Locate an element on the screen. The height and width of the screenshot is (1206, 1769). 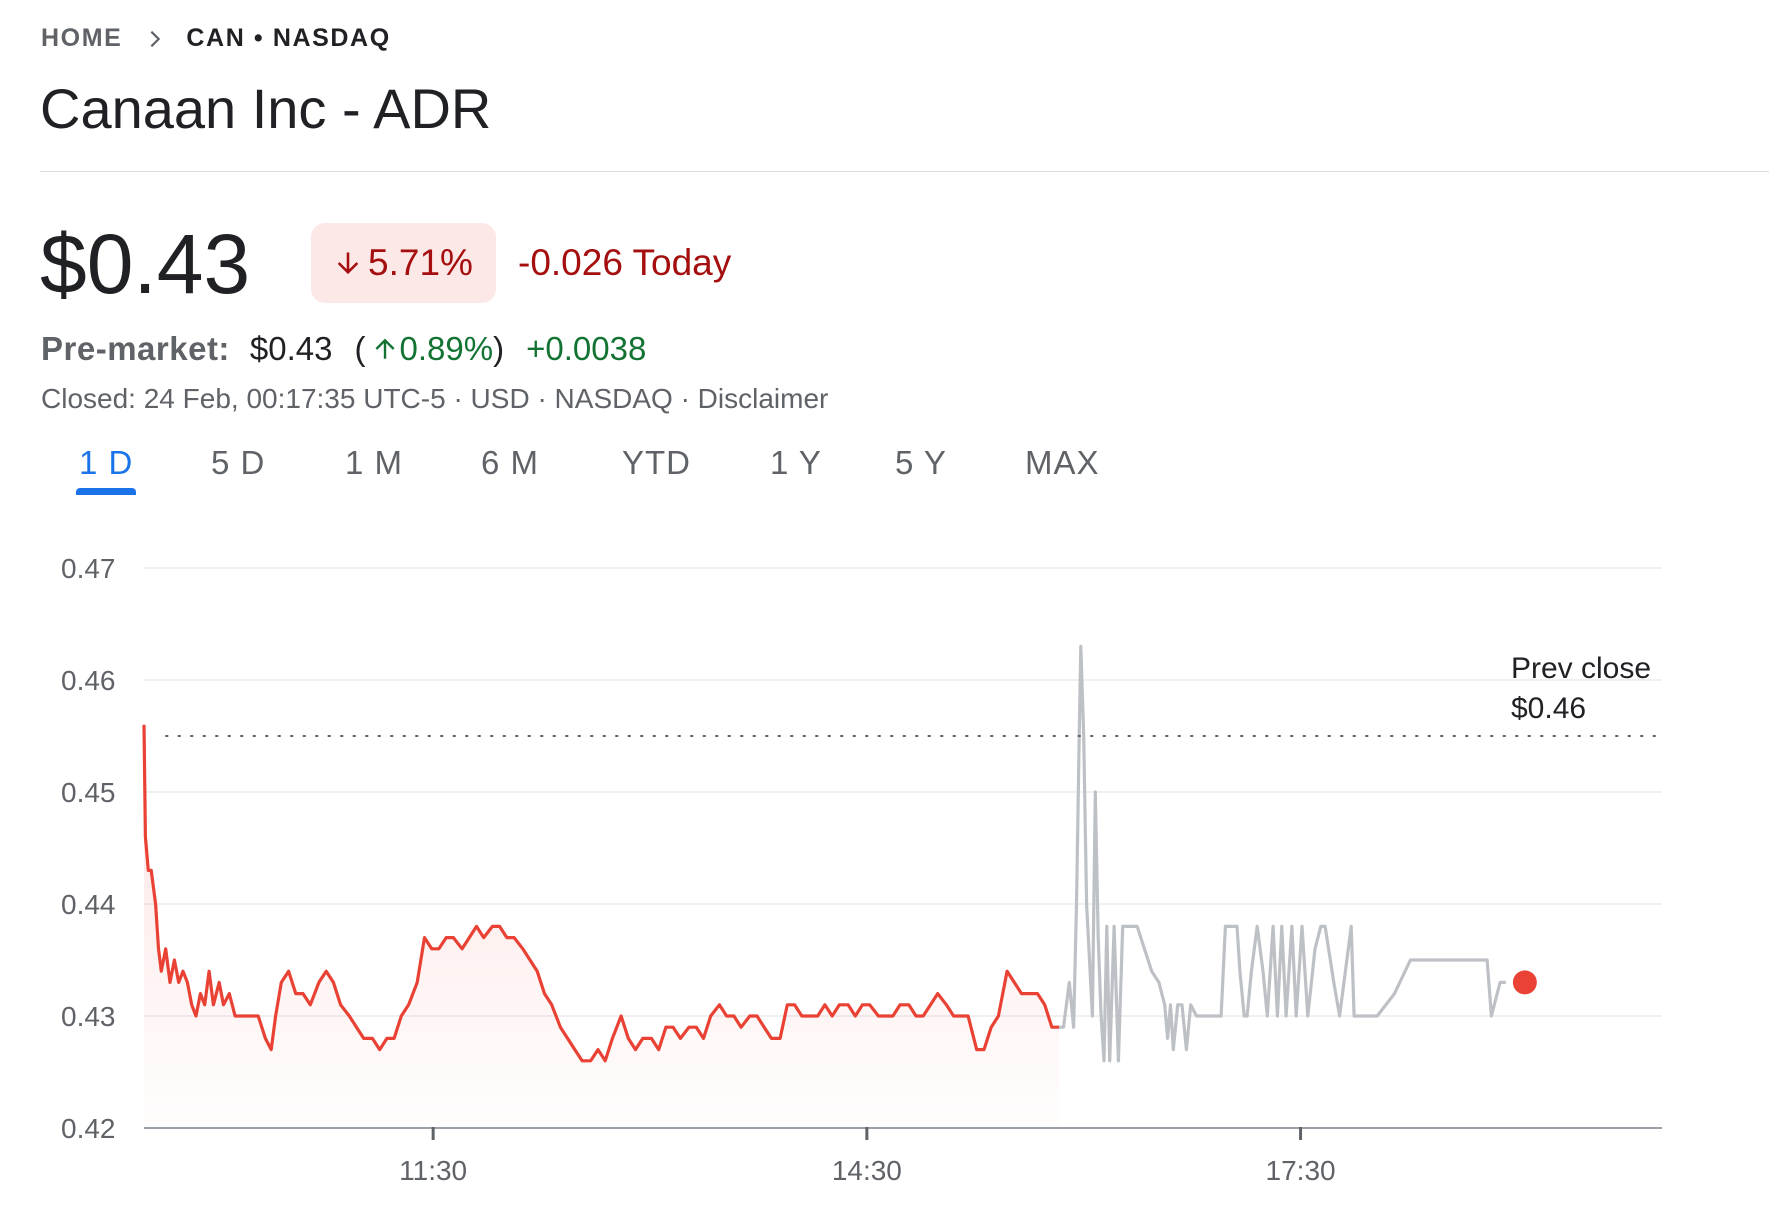
after-hours-line is located at coordinates (1282, 853).